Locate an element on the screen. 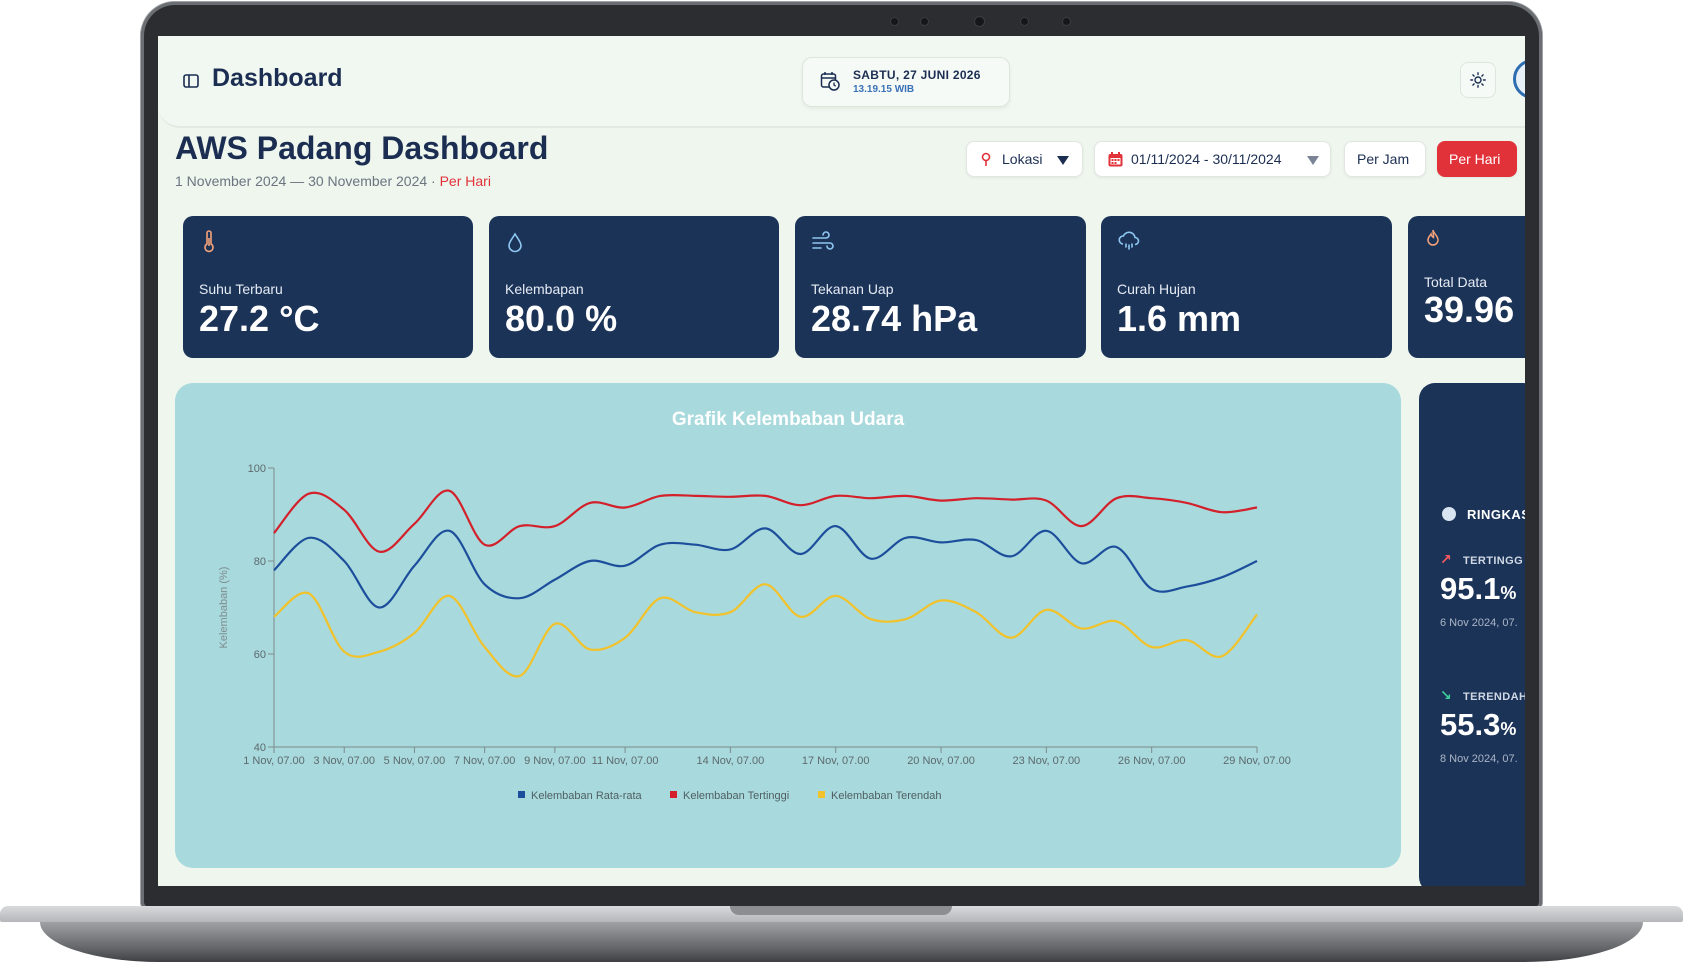 Image resolution: width=1683 pixels, height=965 pixels. card-total-data: Total Data 39.96 is located at coordinates (1466, 287).